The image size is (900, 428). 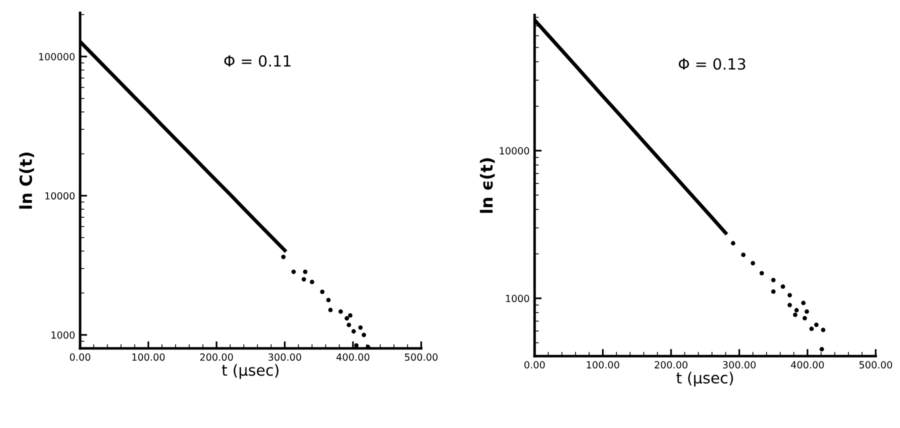 I want to click on annotation: Φ = 0.13, so click(x=712, y=64).